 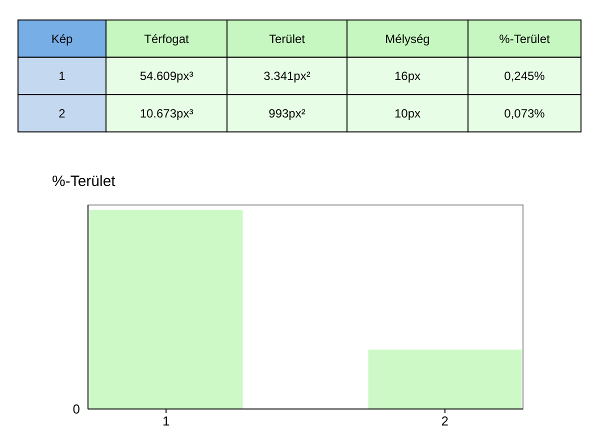 What do you see at coordinates (84, 181) in the screenshot?
I see `y-axis-title: %-Terület` at bounding box center [84, 181].